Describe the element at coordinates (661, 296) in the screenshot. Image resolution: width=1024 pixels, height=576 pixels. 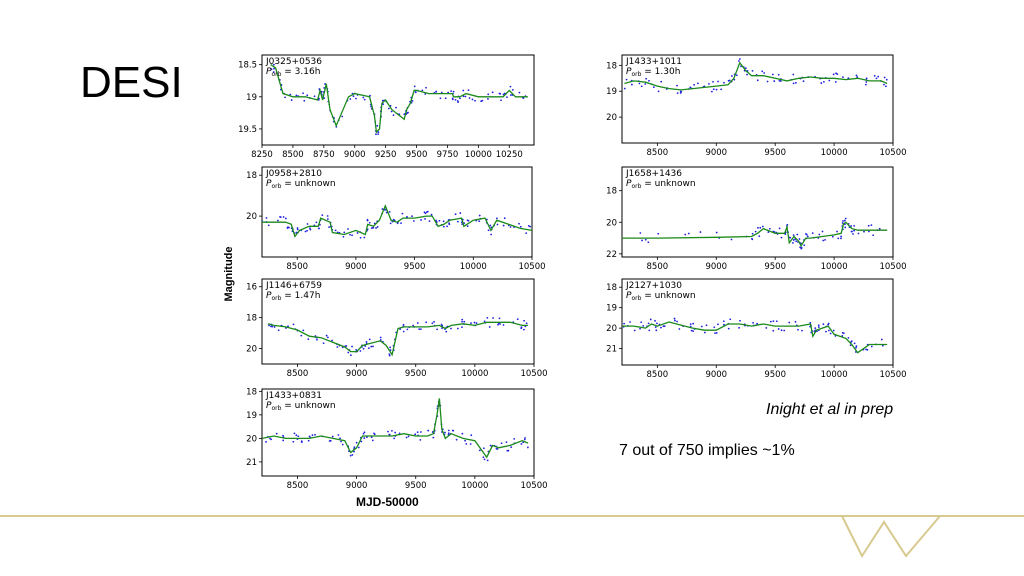
I see `orbital-period-label: Porb = unknown` at that location.